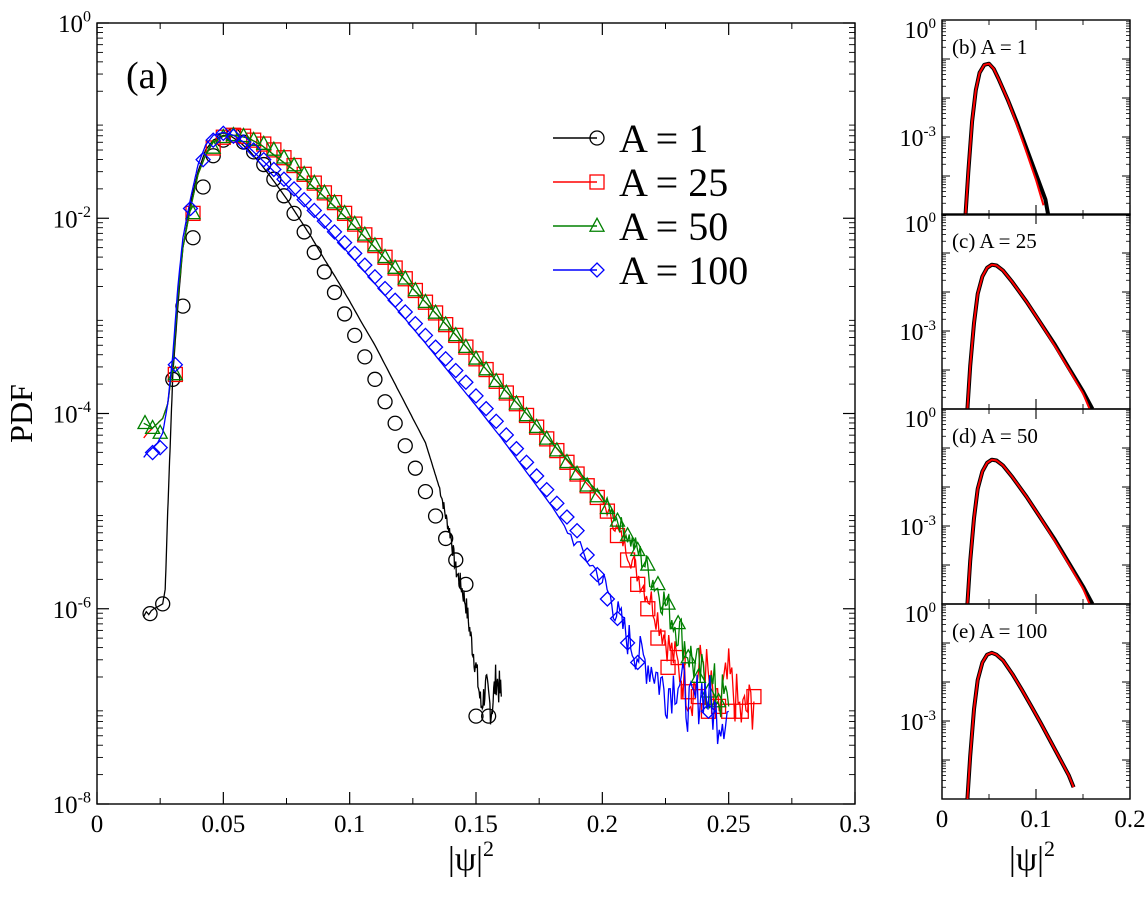 This screenshot has height=897, width=1146. I want to click on y-tick-label: 10⁻², so click(72, 219).